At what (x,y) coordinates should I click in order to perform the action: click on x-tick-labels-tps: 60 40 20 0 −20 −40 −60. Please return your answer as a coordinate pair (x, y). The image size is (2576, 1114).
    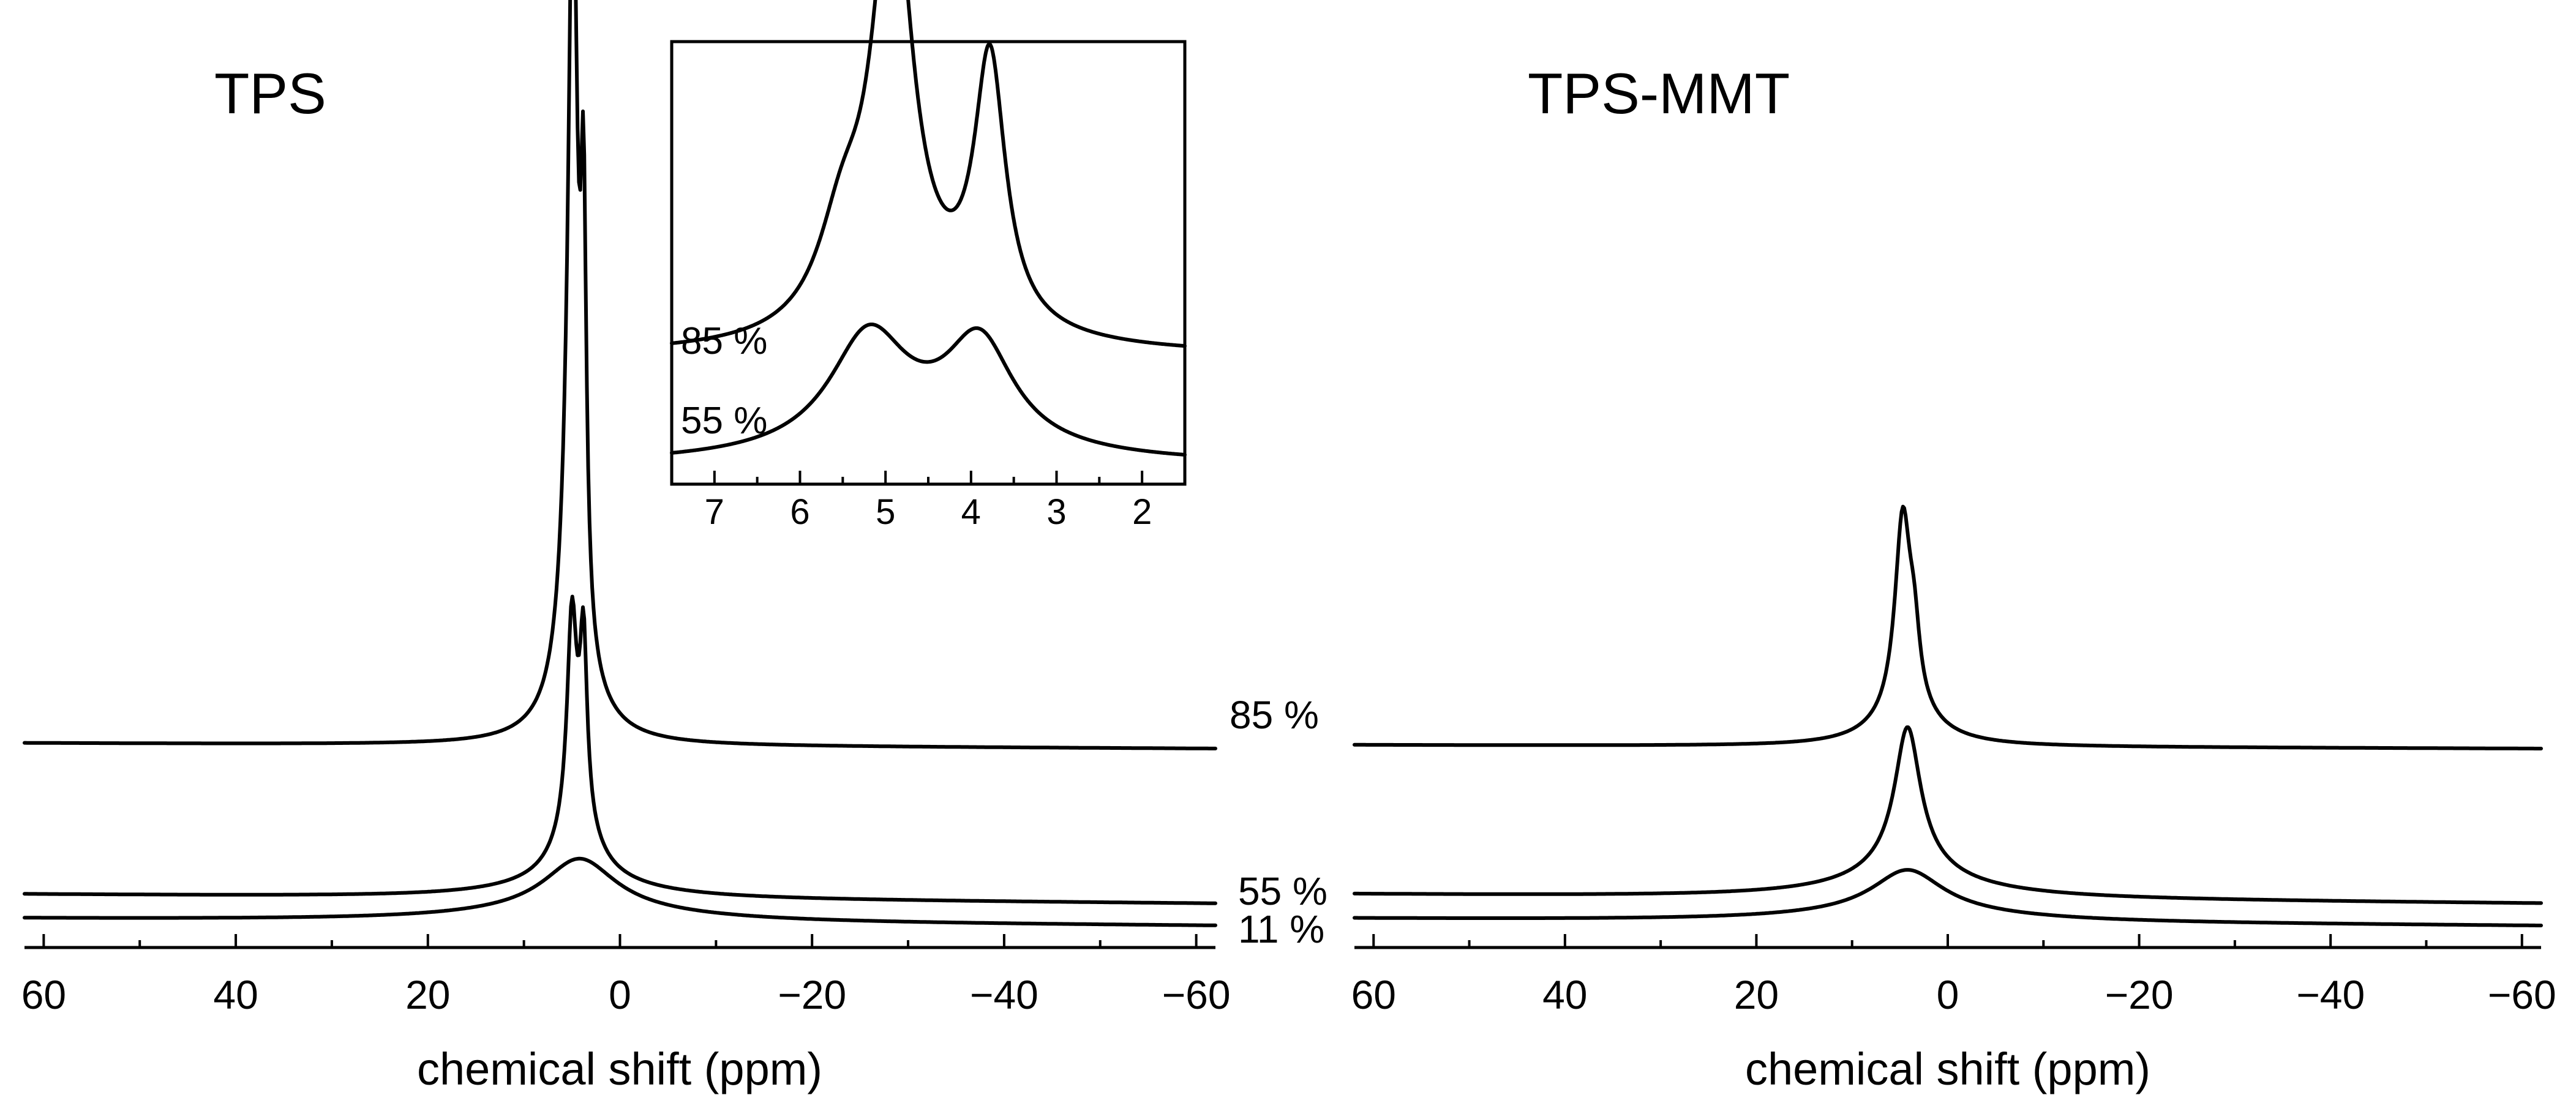
    Looking at the image, I should click on (626, 995).